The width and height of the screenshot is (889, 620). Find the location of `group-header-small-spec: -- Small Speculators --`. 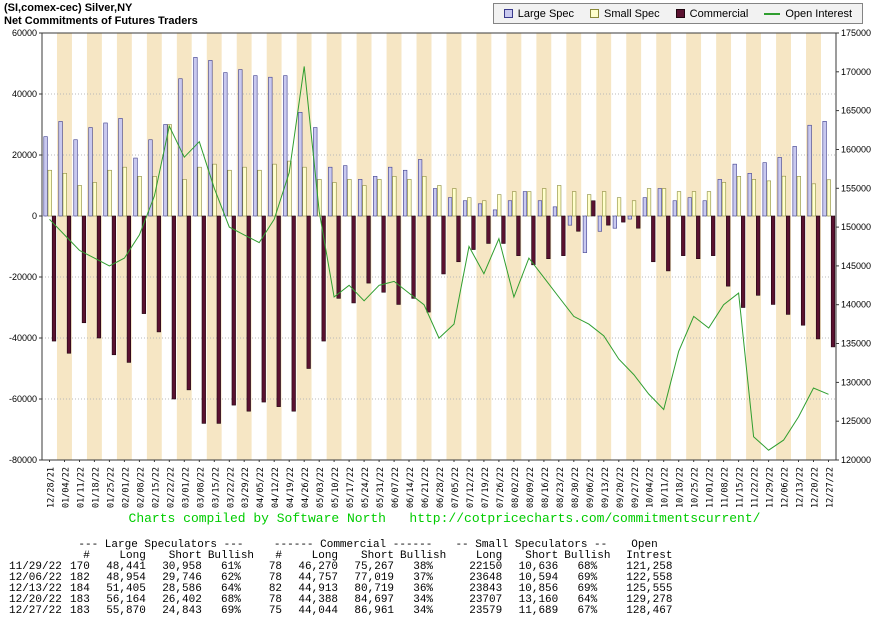

group-header-small-spec: -- Small Speculators -- is located at coordinates (531, 545).